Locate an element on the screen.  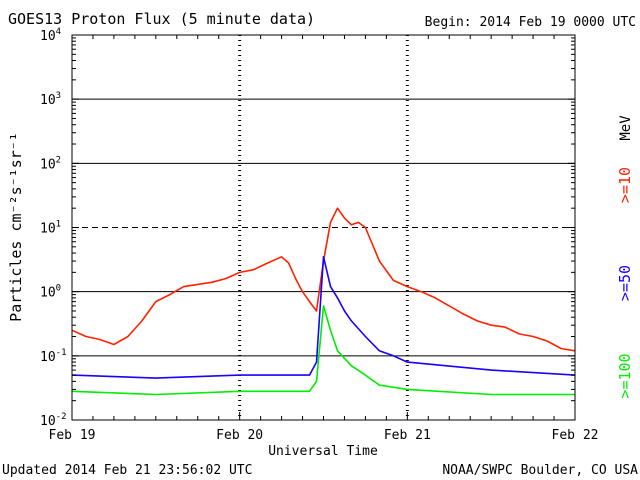
begin-date: Begin: 2014 Feb 19 0000 UTC is located at coordinates (530, 22).